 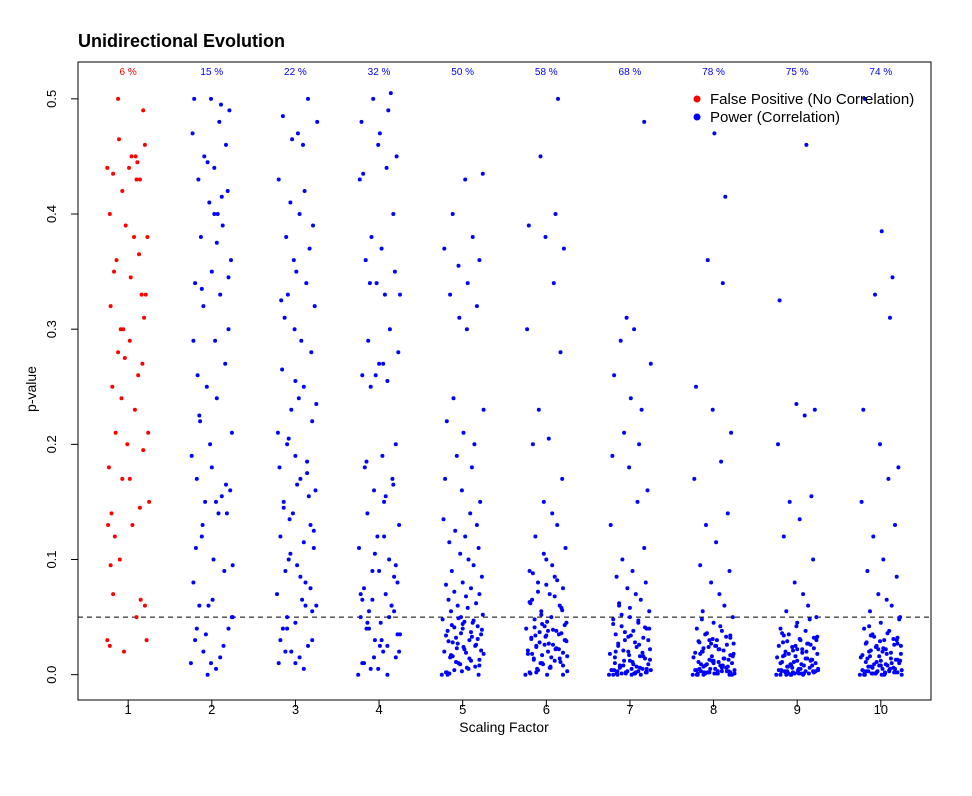 I want to click on y-axis: 0.0 0.1 0.2 0.3 0.4 0.5, so click(x=61, y=387).